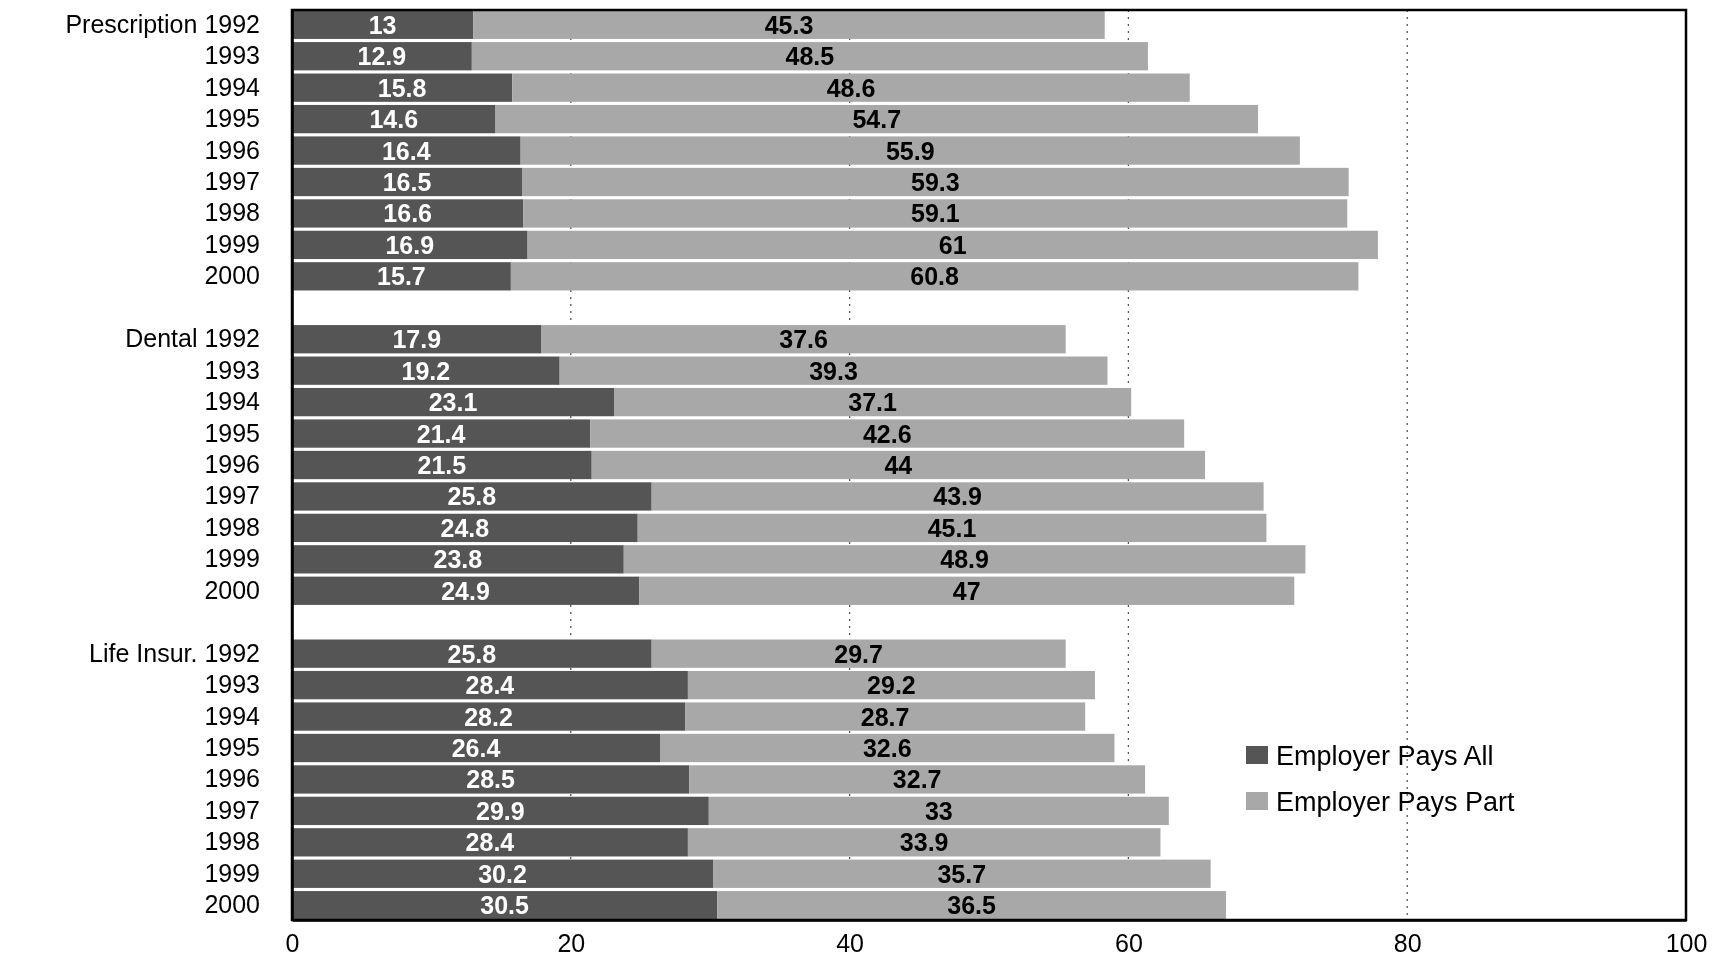 Image resolution: width=1726 pixels, height=978 pixels. What do you see at coordinates (453, 402) in the screenshot?
I see `data-label: 23.1` at bounding box center [453, 402].